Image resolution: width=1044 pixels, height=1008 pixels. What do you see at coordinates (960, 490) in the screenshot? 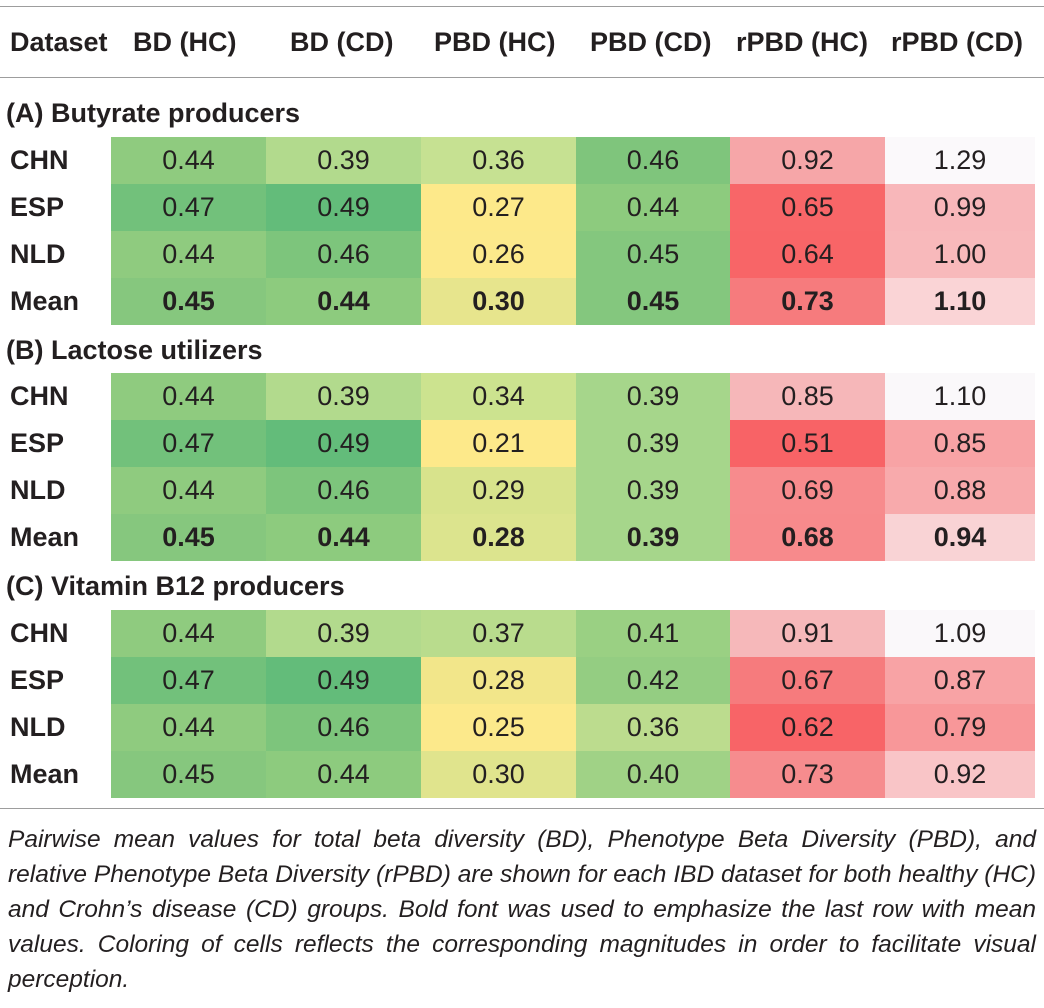
I see `cell-rpbd-cd: 0.88` at bounding box center [960, 490].